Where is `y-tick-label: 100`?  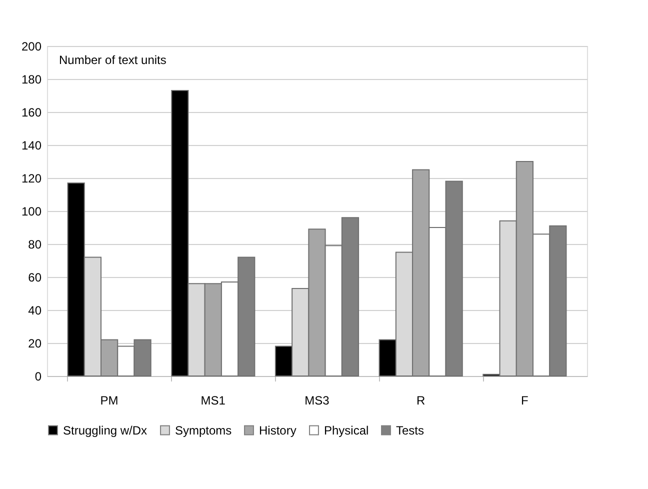 y-tick-label: 100 is located at coordinates (31, 211).